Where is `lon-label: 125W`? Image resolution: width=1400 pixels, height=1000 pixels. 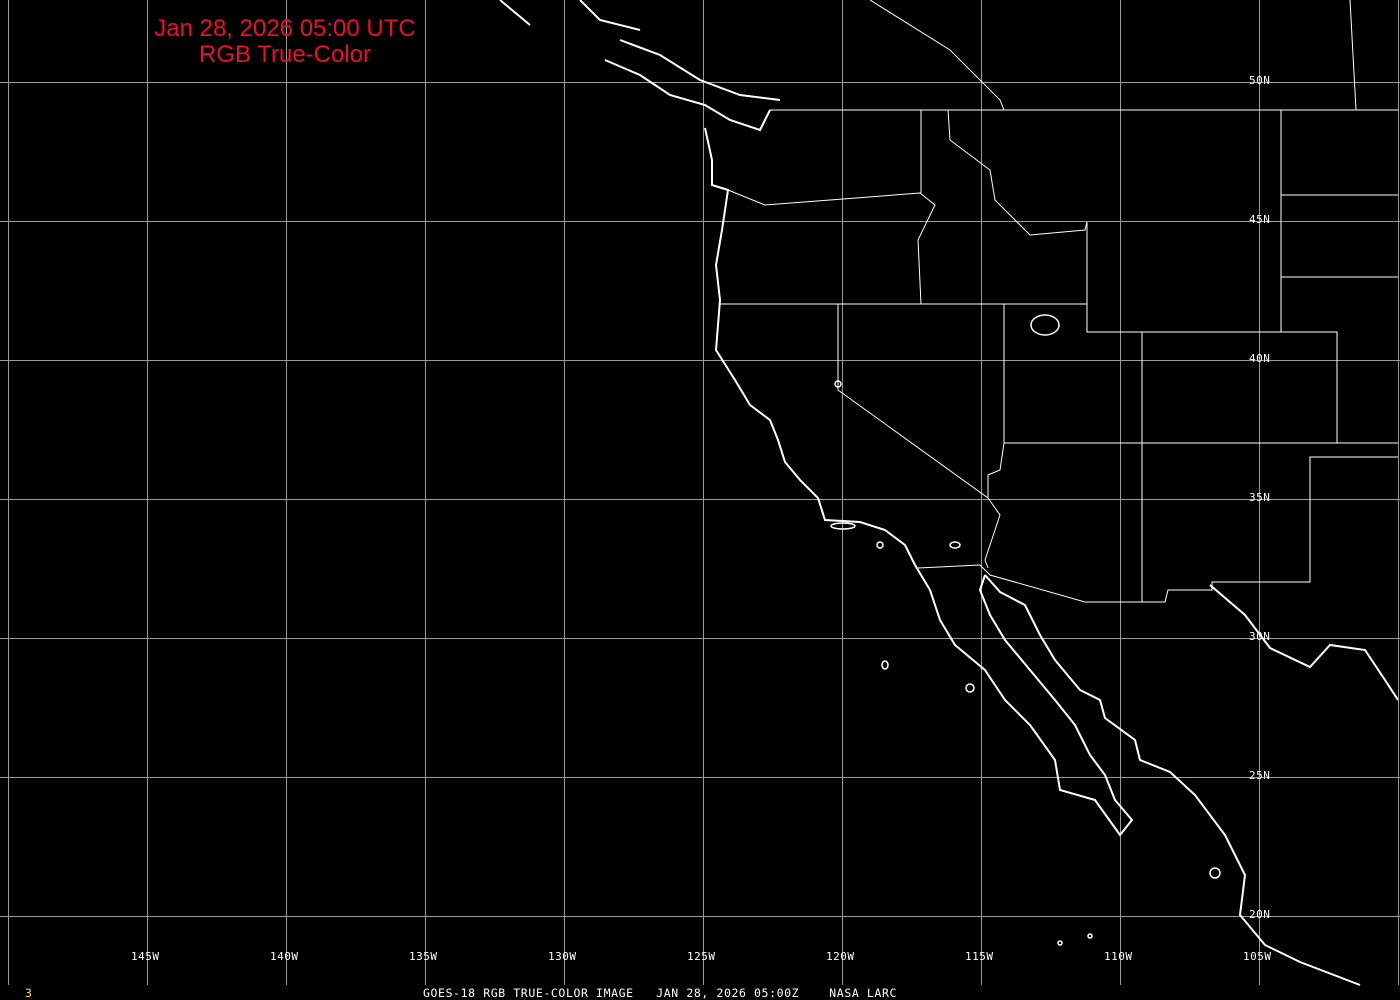 lon-label: 125W is located at coordinates (701, 956).